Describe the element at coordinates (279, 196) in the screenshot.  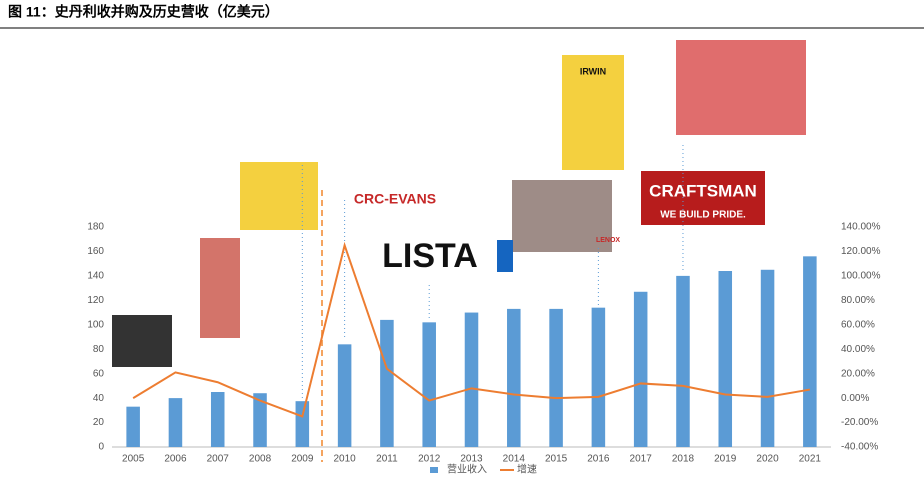
I see `impact-image` at that location.